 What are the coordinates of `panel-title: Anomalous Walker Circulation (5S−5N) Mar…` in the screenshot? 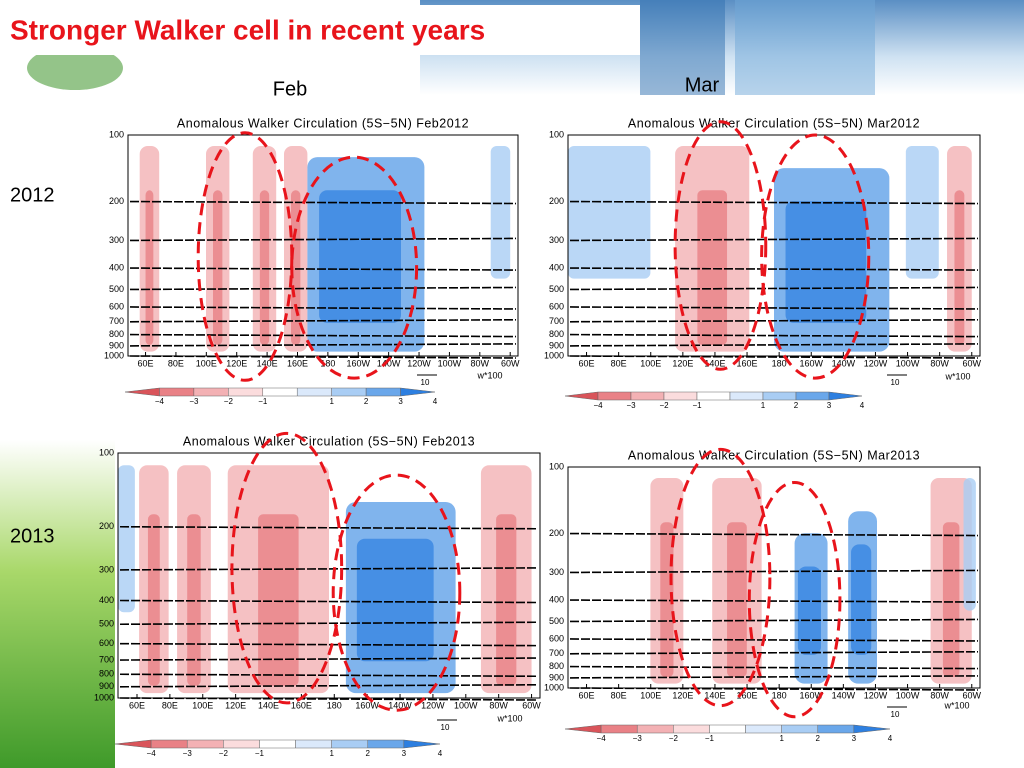 It's located at (774, 123).